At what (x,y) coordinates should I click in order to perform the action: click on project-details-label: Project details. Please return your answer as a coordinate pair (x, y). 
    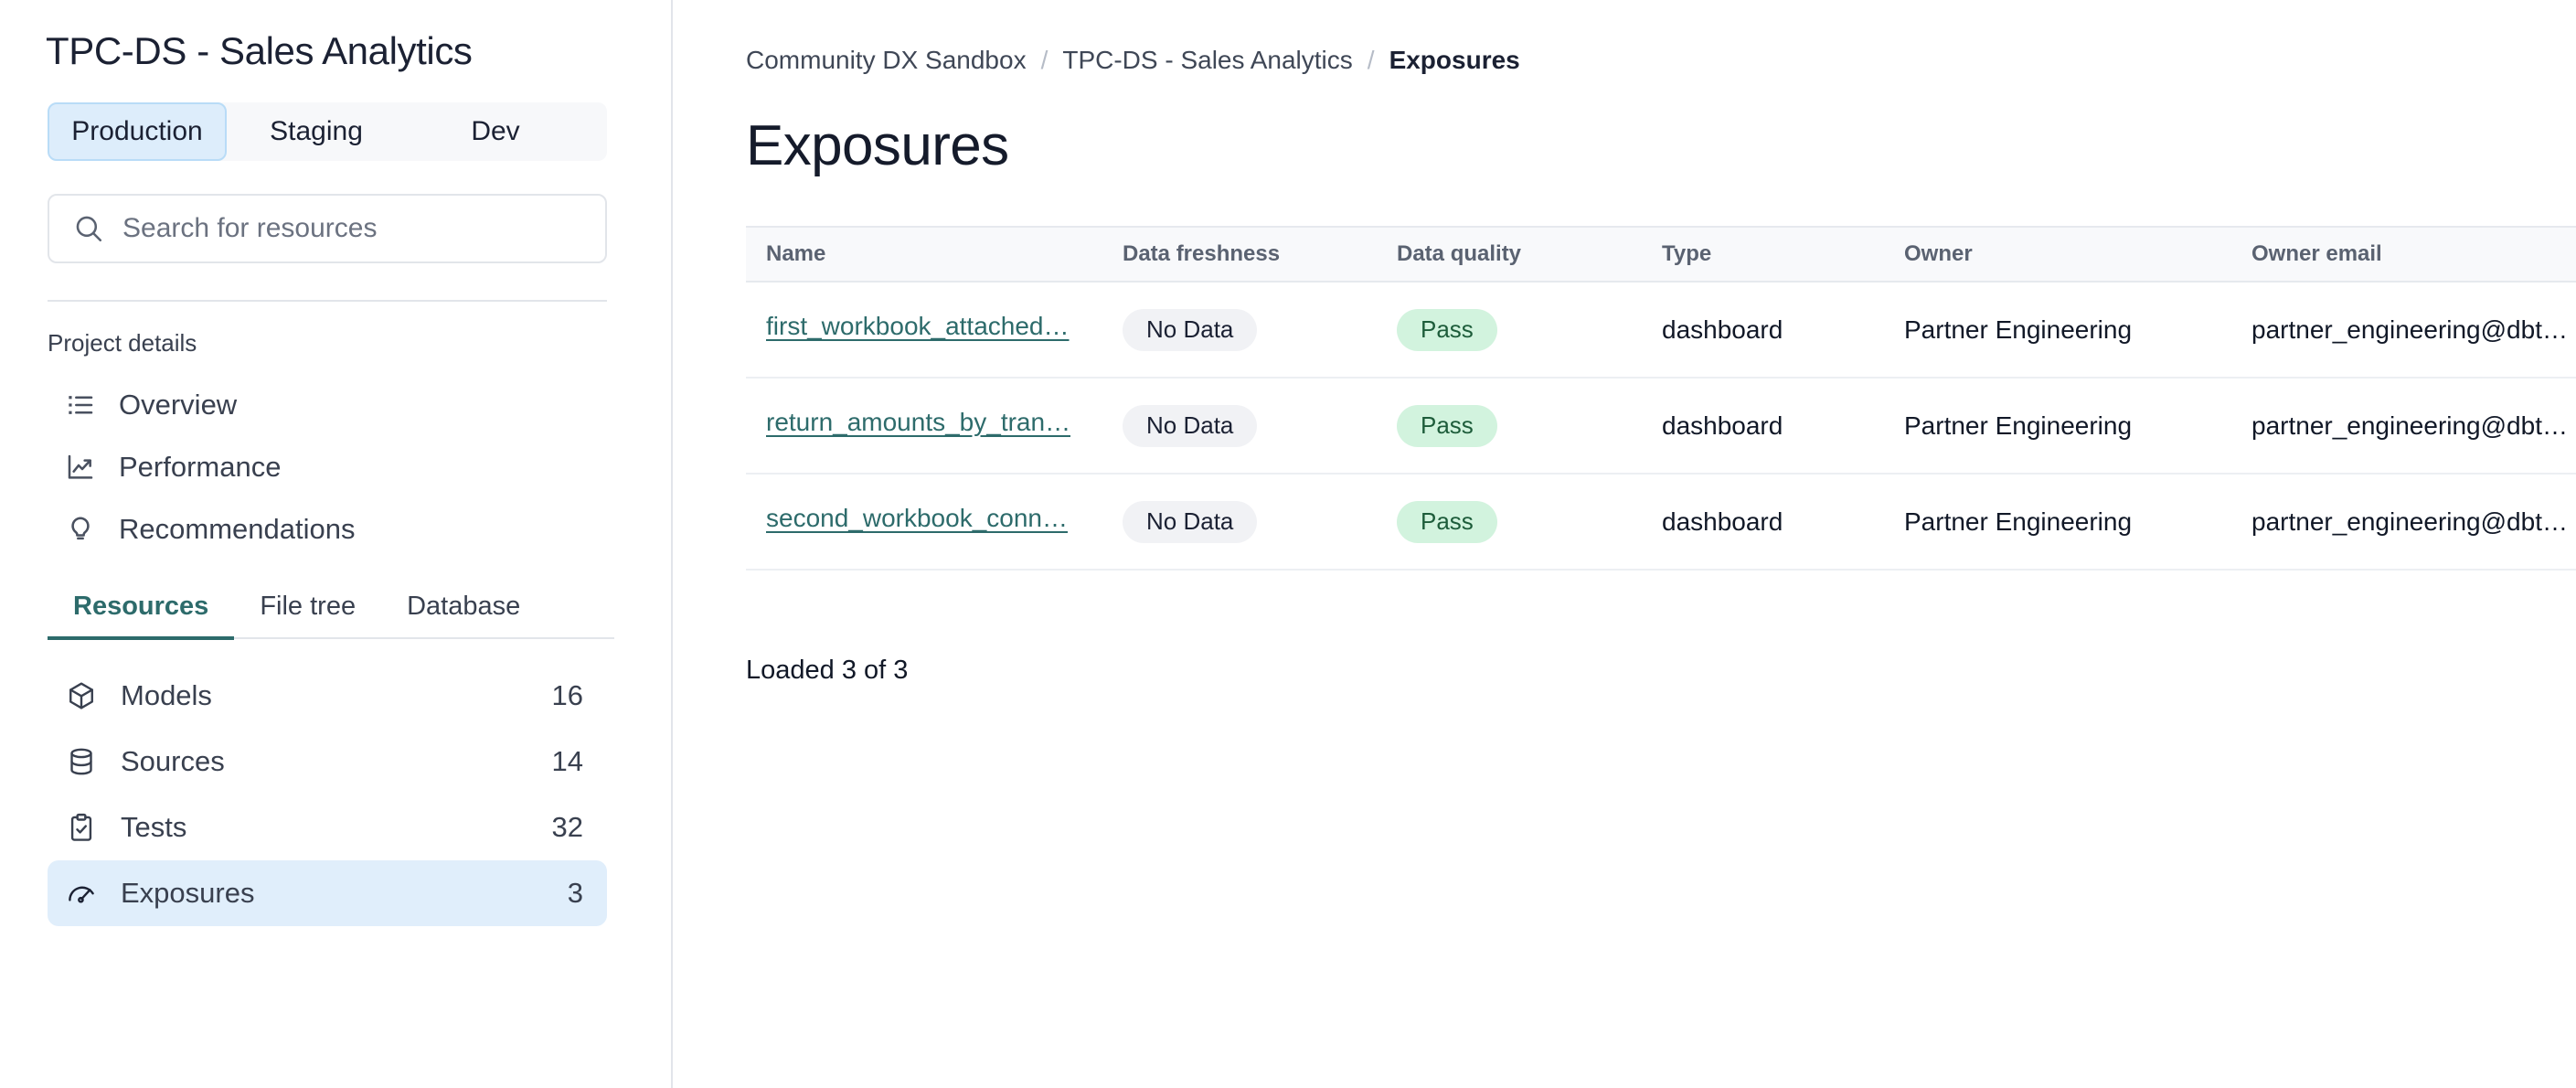
    Looking at the image, I should click on (123, 343).